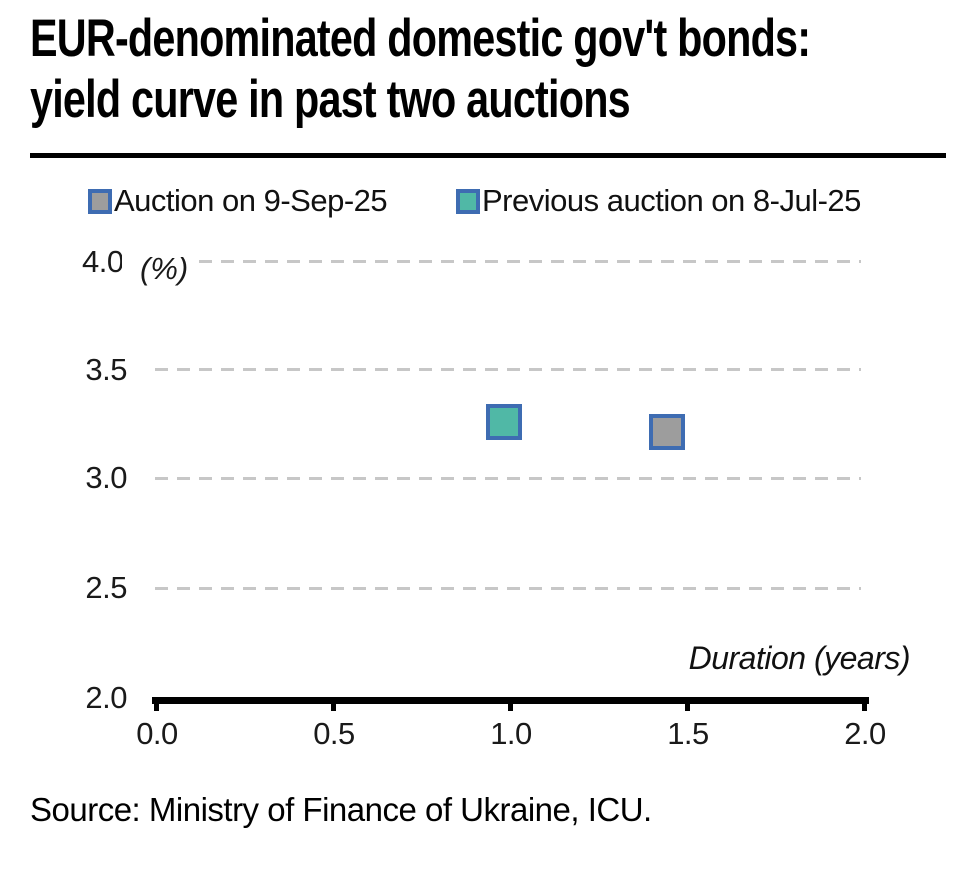 The width and height of the screenshot is (967, 871). Describe the element at coordinates (799, 658) in the screenshot. I see `x-axis-title: Duration (years)` at that location.